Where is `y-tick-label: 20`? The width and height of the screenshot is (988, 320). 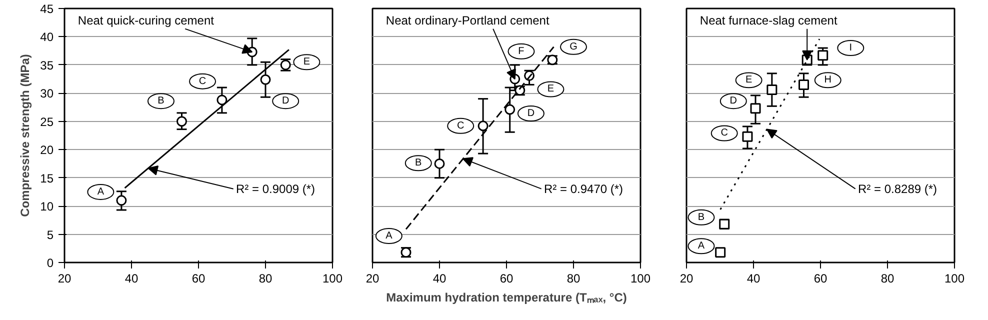 y-tick-label: 20 is located at coordinates (47, 150).